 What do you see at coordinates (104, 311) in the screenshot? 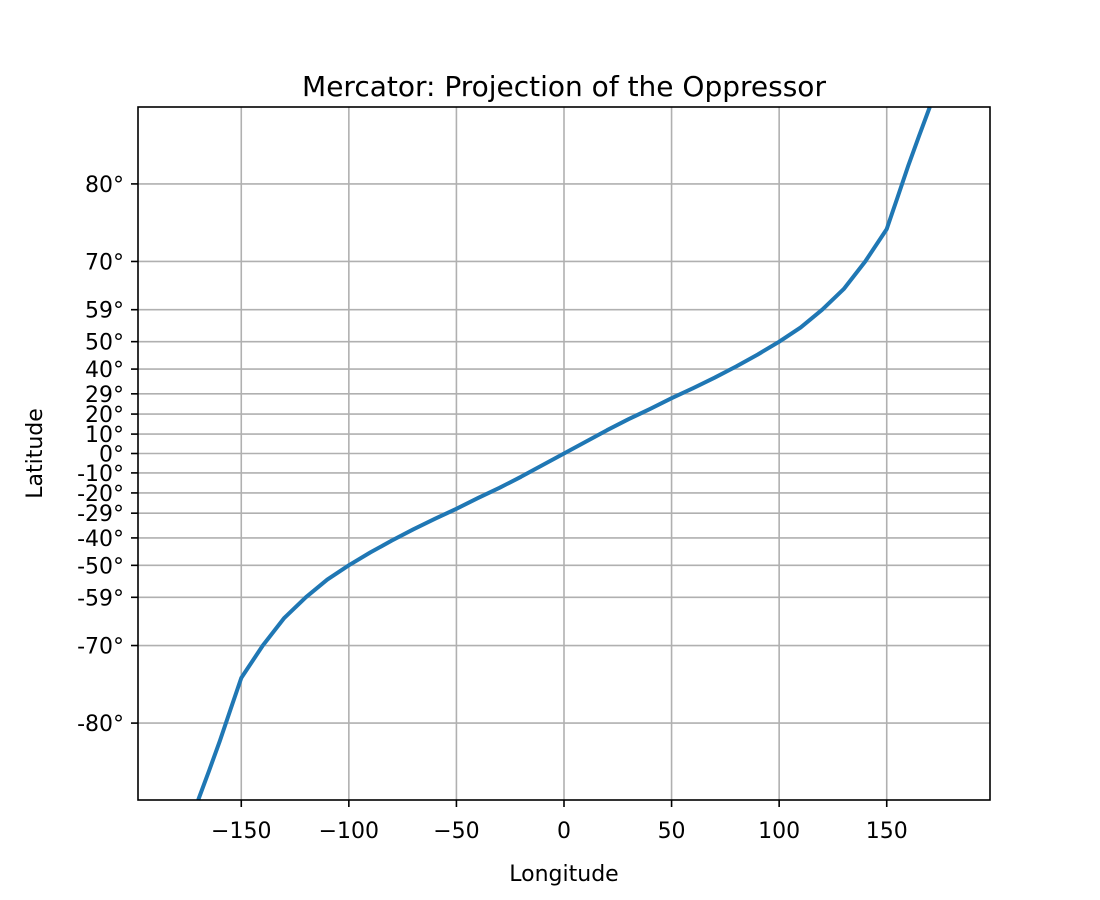
I see `y-tick-label: 59°` at bounding box center [104, 311].